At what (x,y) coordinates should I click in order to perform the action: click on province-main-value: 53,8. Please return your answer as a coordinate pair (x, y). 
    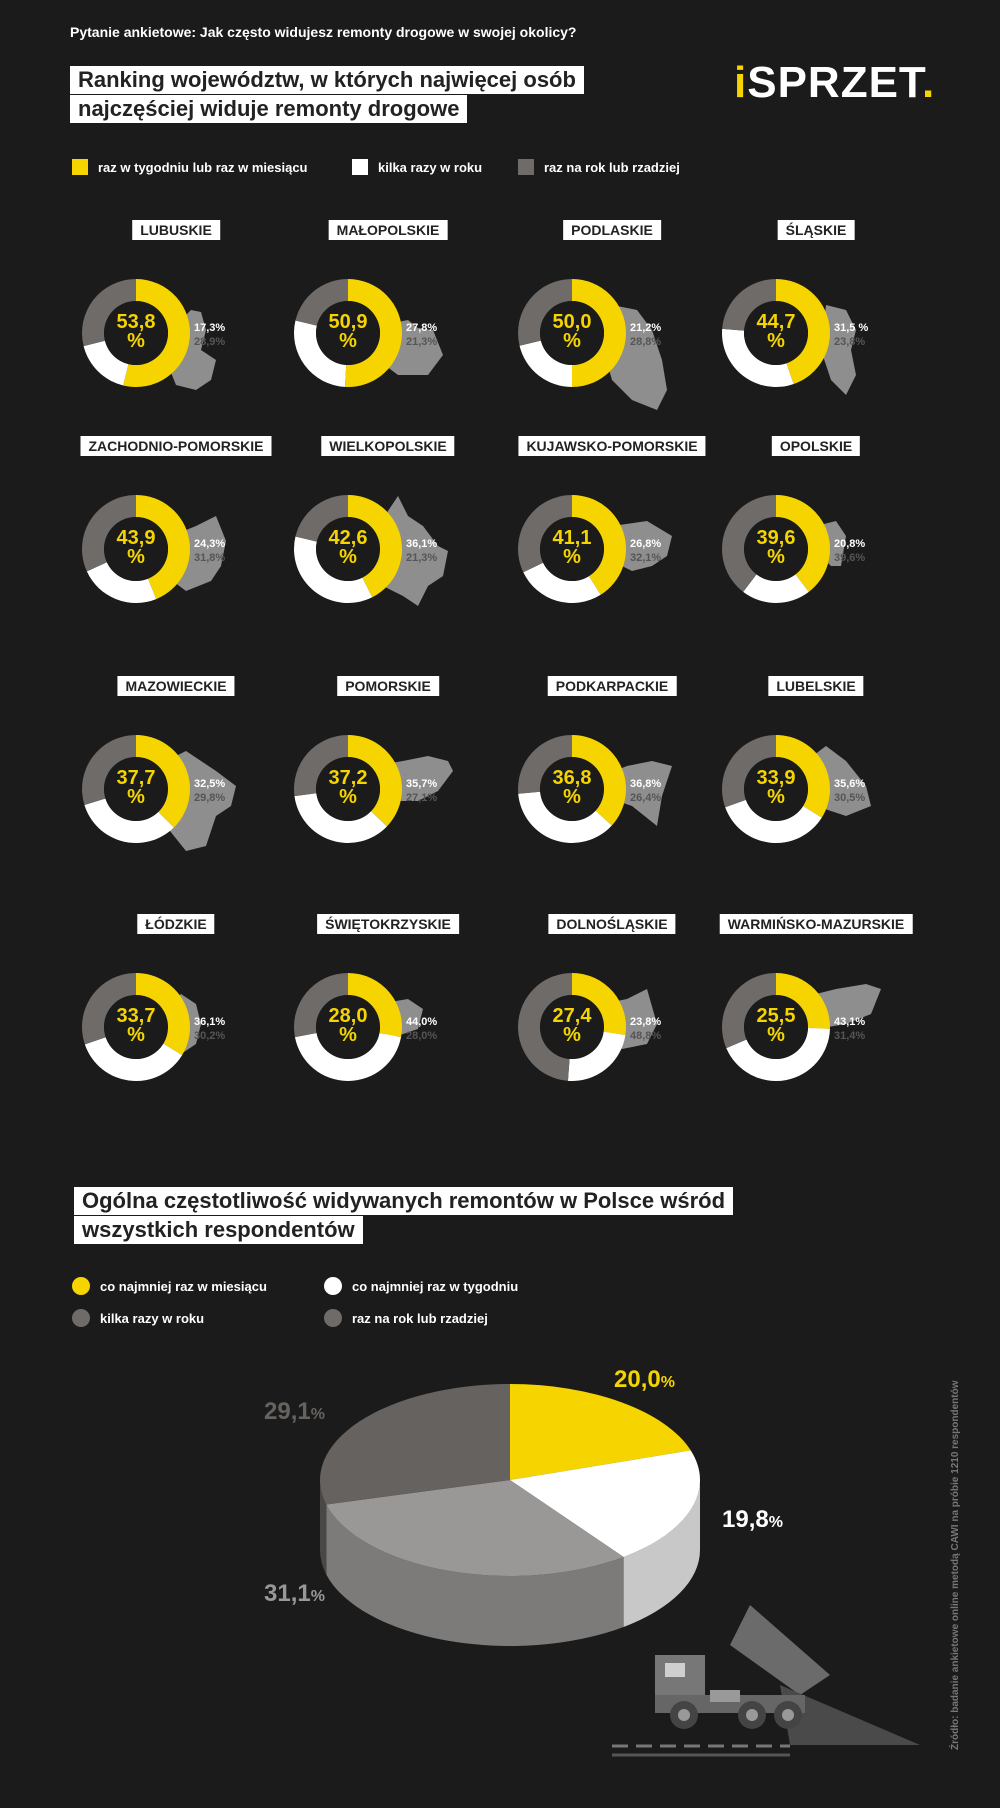
    Looking at the image, I should click on (136, 322).